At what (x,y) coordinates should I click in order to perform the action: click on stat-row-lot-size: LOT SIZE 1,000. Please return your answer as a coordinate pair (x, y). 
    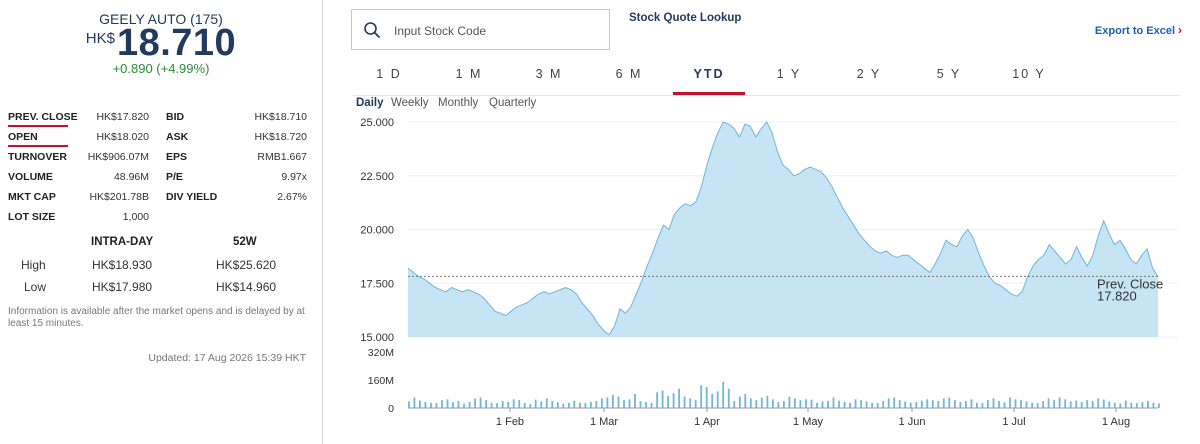
    Looking at the image, I should click on (78, 217).